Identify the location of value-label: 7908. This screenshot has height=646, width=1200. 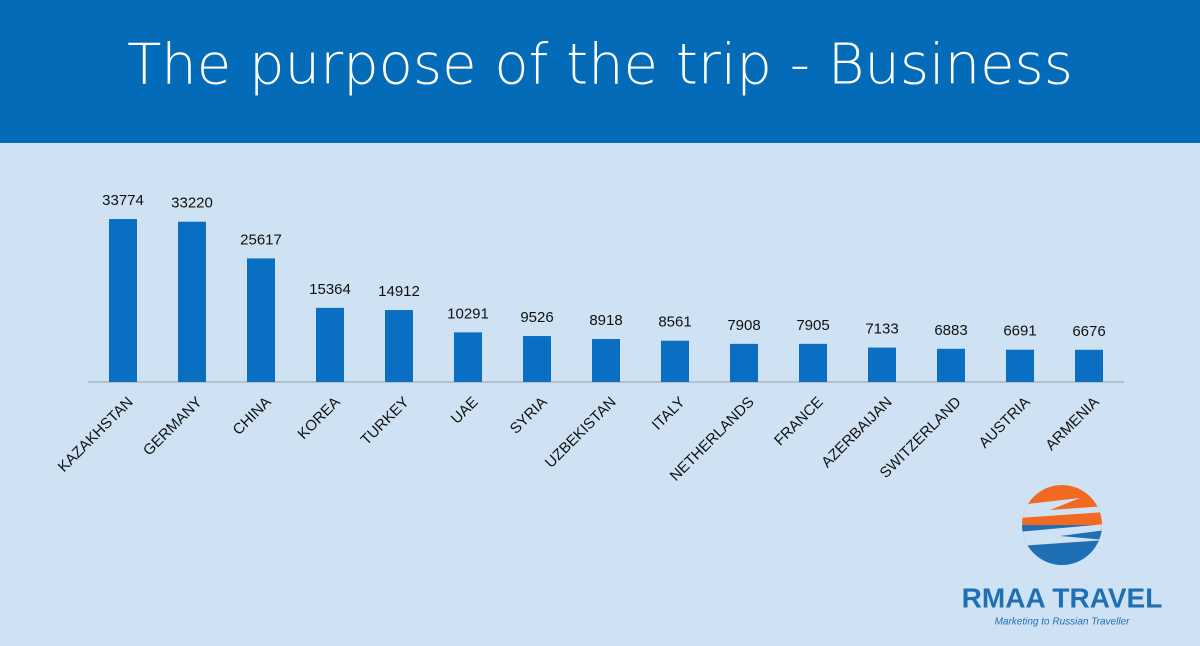
(743, 325).